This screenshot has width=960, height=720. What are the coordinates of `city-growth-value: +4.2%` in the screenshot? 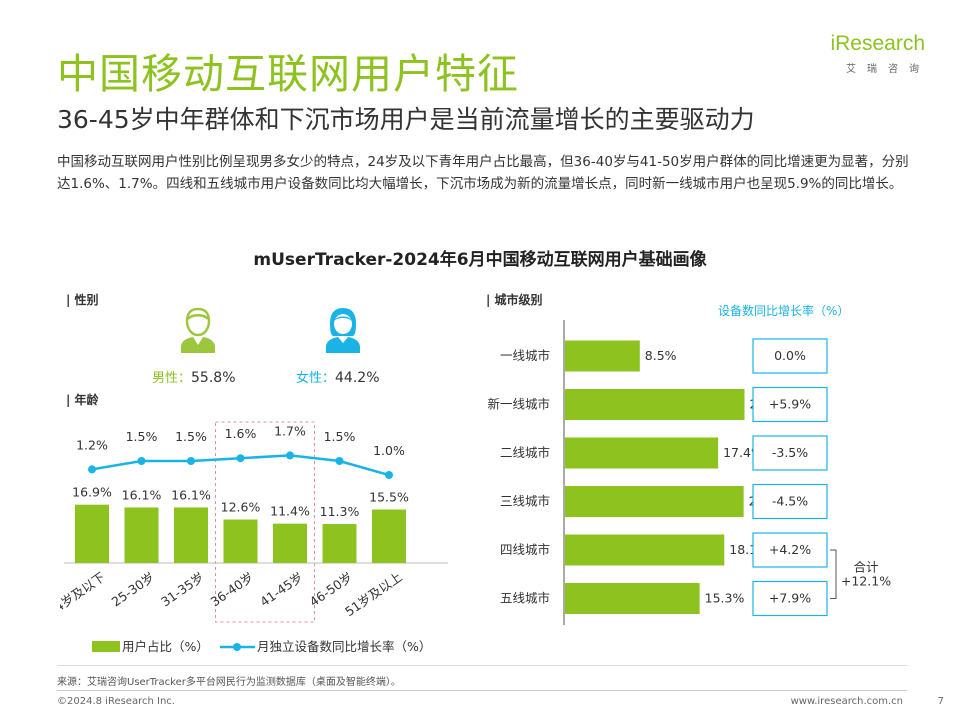 It's located at (790, 549).